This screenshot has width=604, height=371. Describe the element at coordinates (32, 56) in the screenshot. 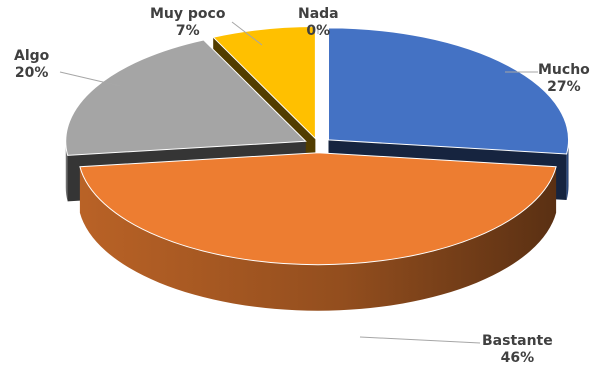

I see `slice-name-algo: Algo` at that location.